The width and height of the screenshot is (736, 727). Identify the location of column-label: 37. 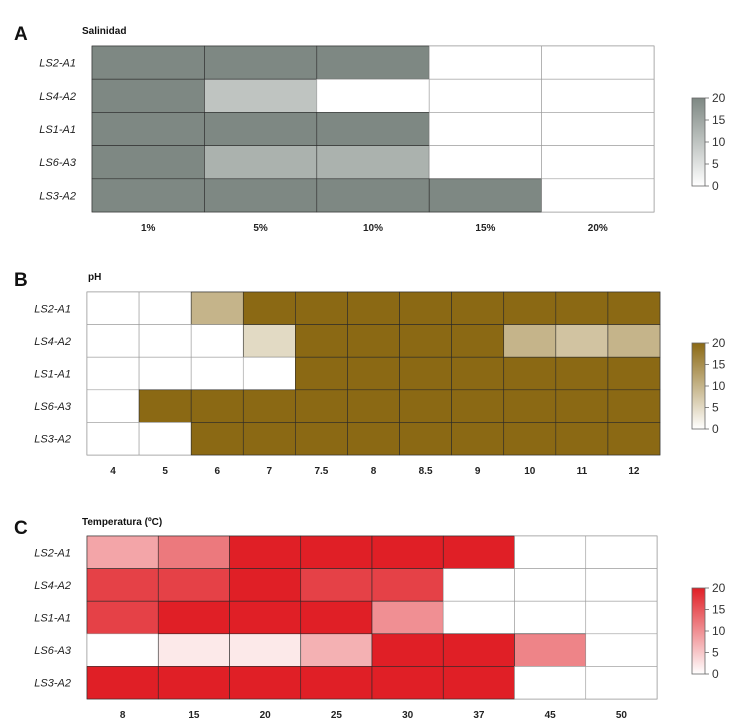
(479, 715).